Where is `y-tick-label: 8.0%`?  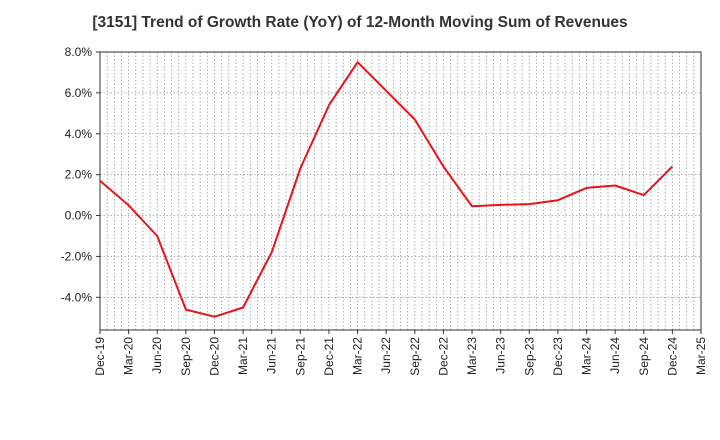 y-tick-label: 8.0% is located at coordinates (79, 52).